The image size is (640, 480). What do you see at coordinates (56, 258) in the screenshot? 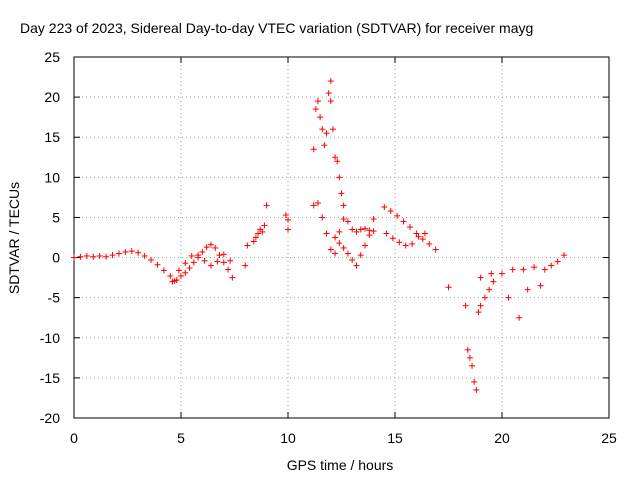
I see `y-tick-label: 0` at bounding box center [56, 258].